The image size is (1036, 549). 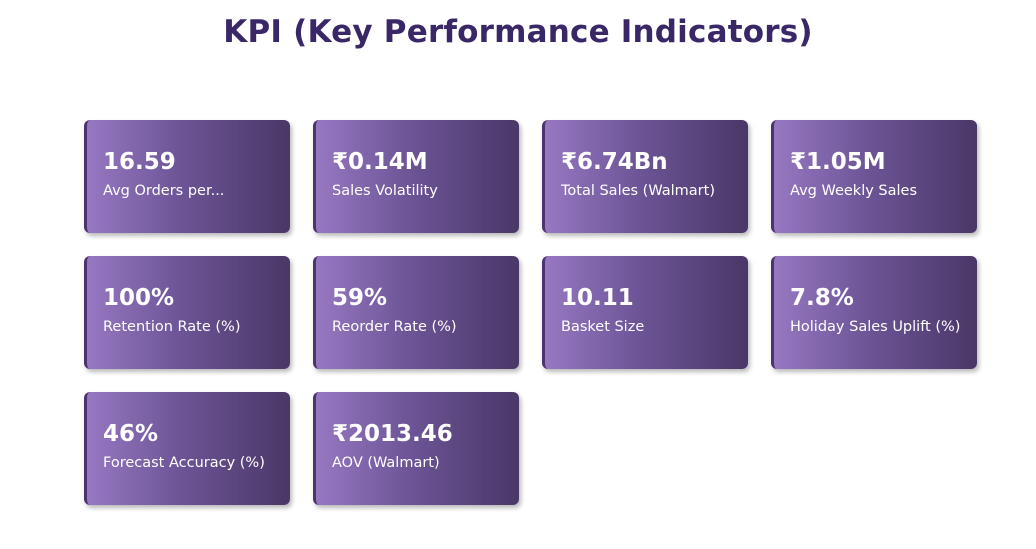 What do you see at coordinates (416, 312) in the screenshot?
I see `kpi-card-reorder-rate: 59% Reorder Rate (%)` at bounding box center [416, 312].